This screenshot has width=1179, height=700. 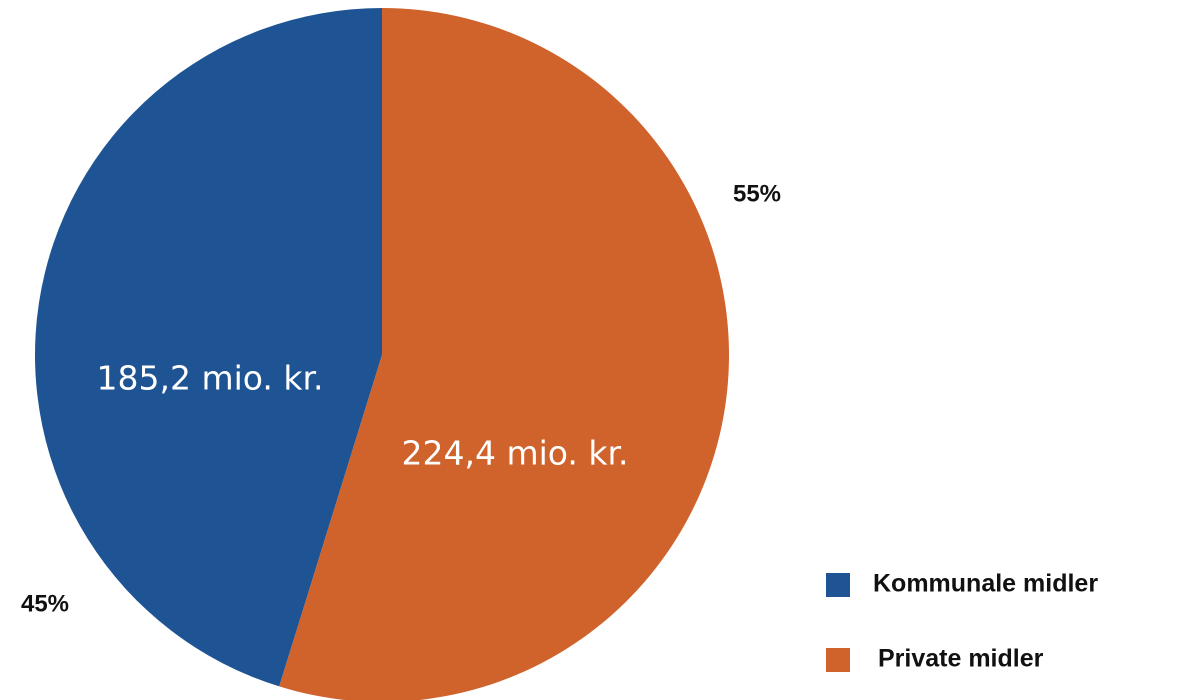 What do you see at coordinates (757, 193) in the screenshot?
I see `slice-percentage-label: 55%` at bounding box center [757, 193].